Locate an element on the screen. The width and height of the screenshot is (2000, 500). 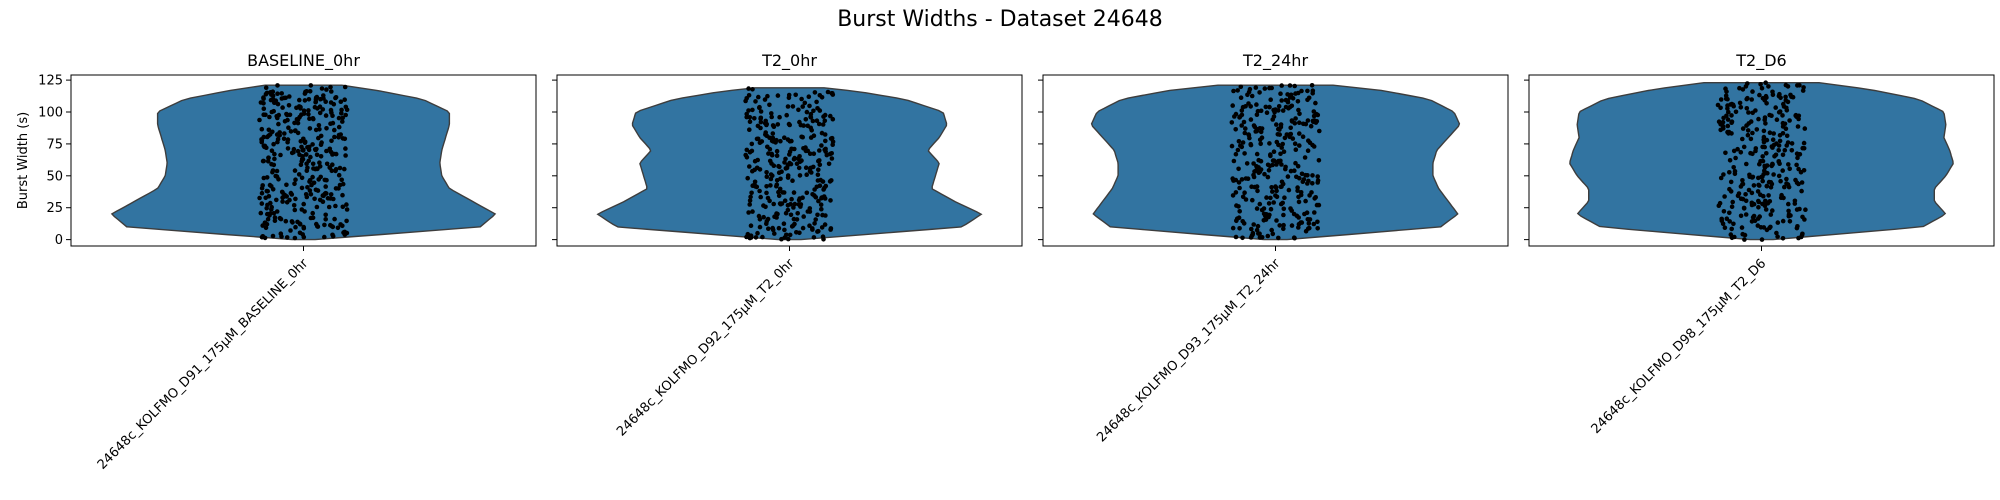
y-tick-label: 125 is located at coordinates (50, 81).